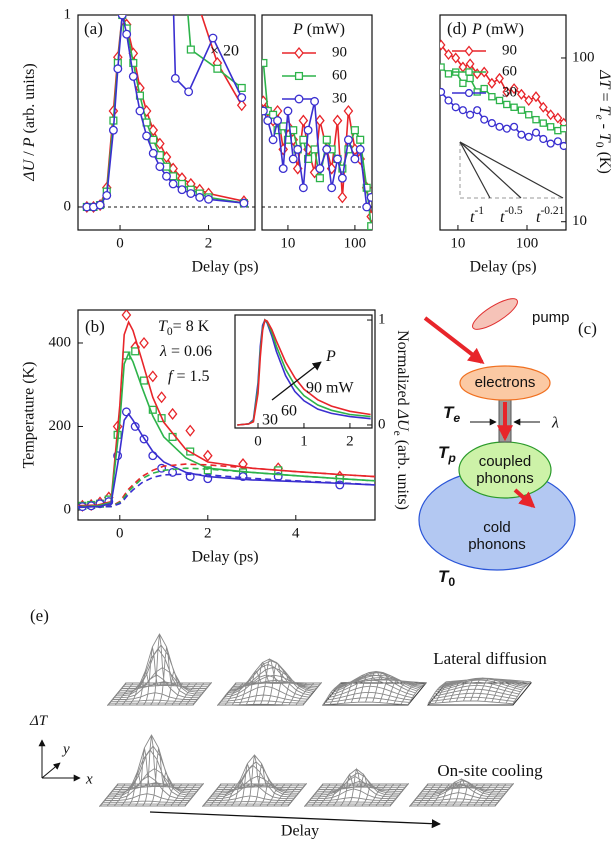 This screenshot has width=616, height=841. Describe the element at coordinates (29, 100) in the screenshot. I see `y-axis-label-part: (arb. units)` at that location.